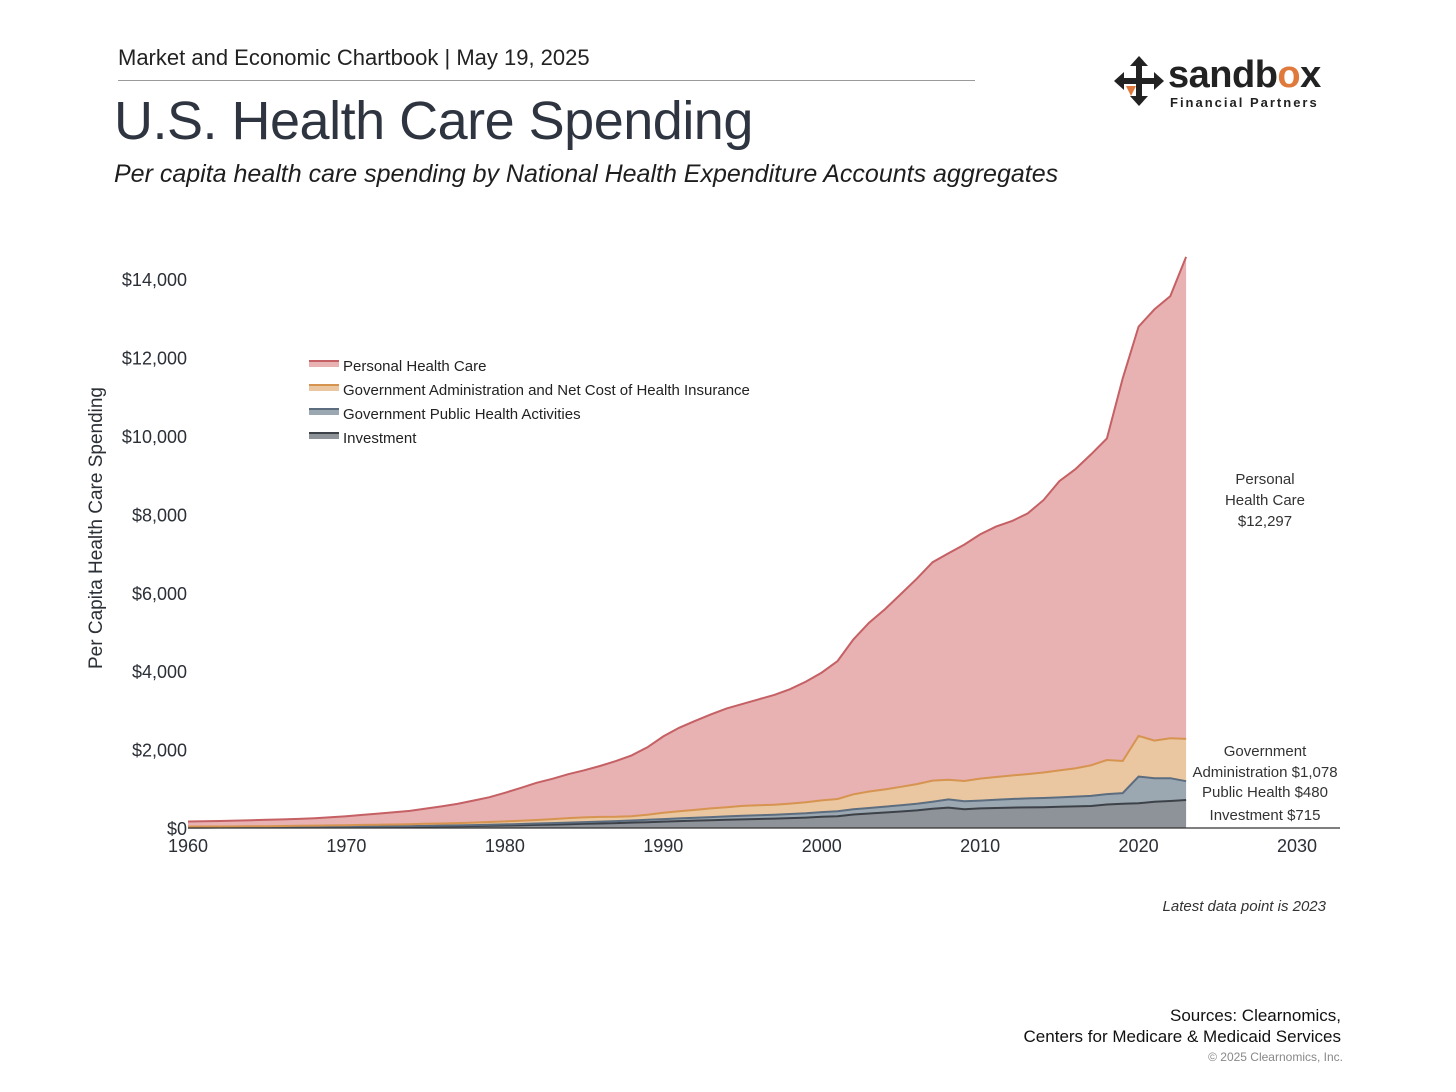 This screenshot has width=1456, height=1092. I want to click on x-tick-label: 2020, so click(1139, 846).